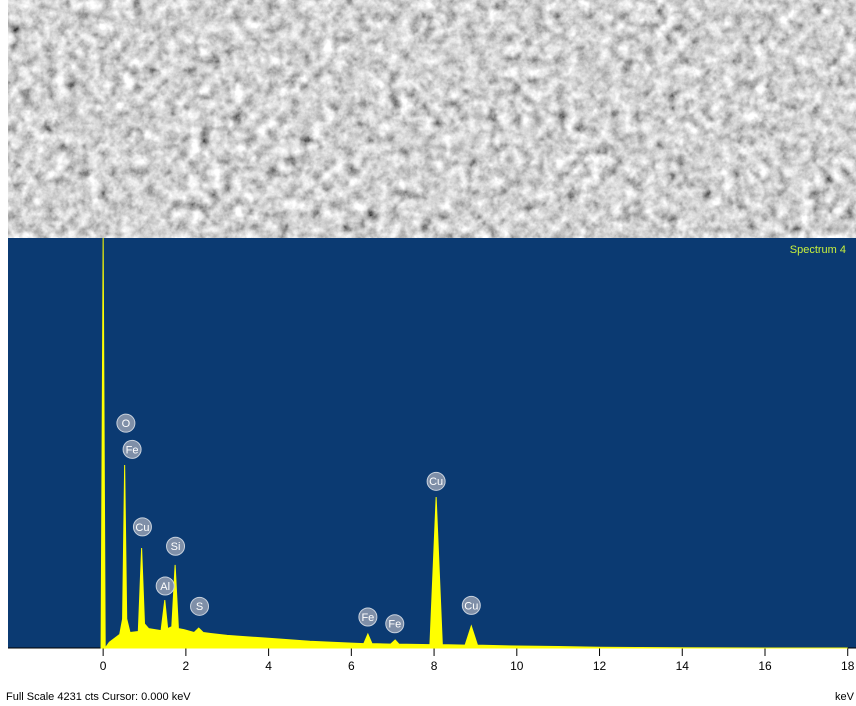  What do you see at coordinates (848, 666) in the screenshot?
I see `x-tick-label: 18` at bounding box center [848, 666].